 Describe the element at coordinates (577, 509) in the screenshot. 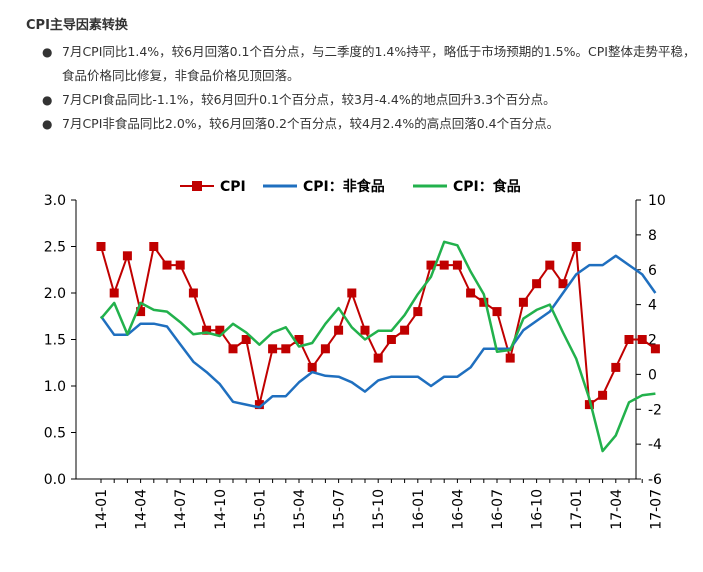

I see `x-axis-tick-label: 17-01` at that location.